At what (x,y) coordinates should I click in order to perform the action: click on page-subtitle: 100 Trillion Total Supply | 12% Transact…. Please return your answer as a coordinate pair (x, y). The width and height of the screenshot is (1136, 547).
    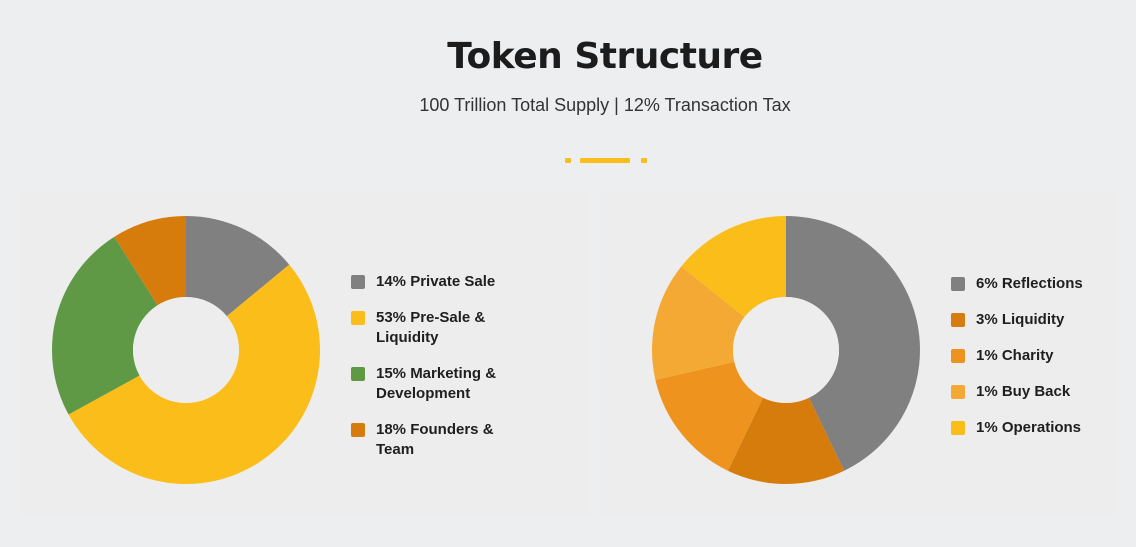
    Looking at the image, I should click on (605, 105).